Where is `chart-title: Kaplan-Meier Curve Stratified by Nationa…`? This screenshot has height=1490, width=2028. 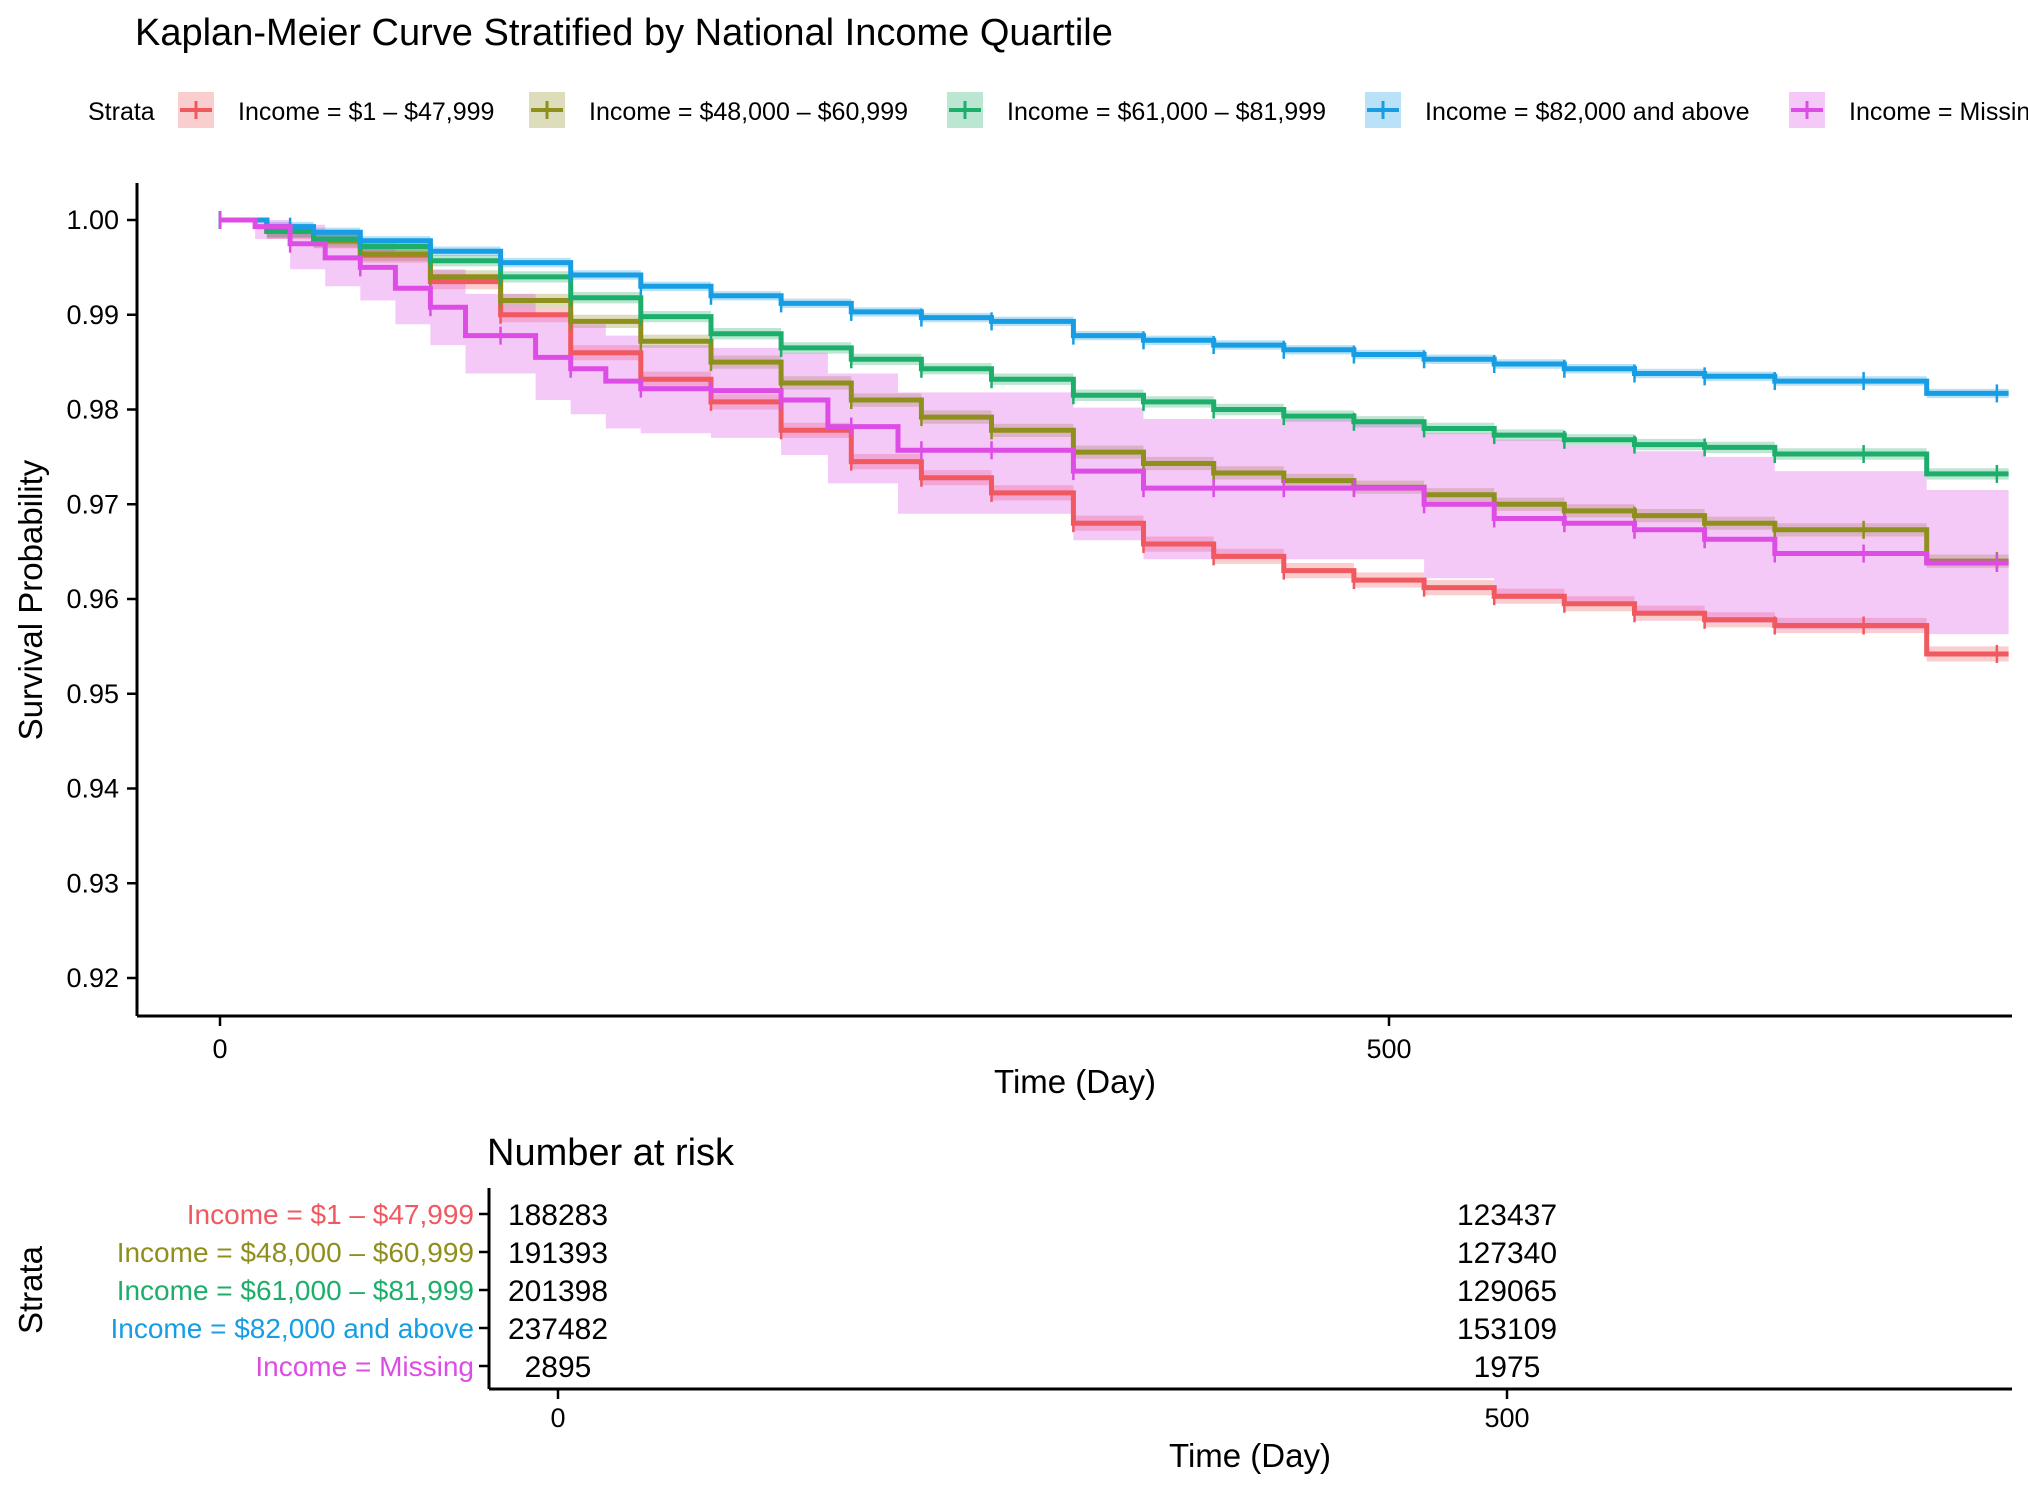
chart-title: Kaplan-Meier Curve Stratified by Nationa… is located at coordinates (624, 33).